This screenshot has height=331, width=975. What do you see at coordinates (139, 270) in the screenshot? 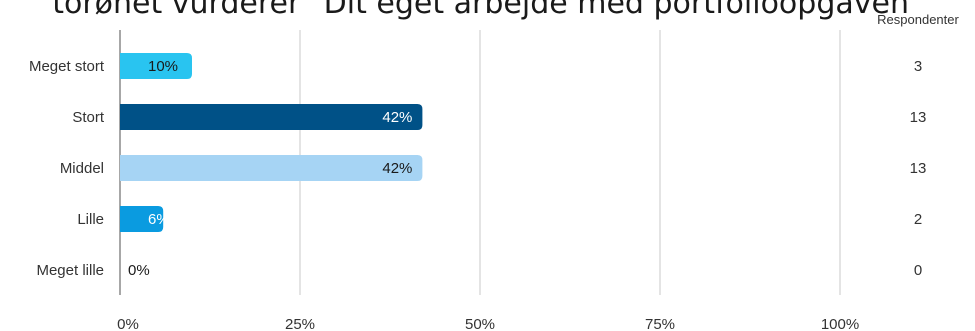
I see `data-label: 0%` at bounding box center [139, 270].